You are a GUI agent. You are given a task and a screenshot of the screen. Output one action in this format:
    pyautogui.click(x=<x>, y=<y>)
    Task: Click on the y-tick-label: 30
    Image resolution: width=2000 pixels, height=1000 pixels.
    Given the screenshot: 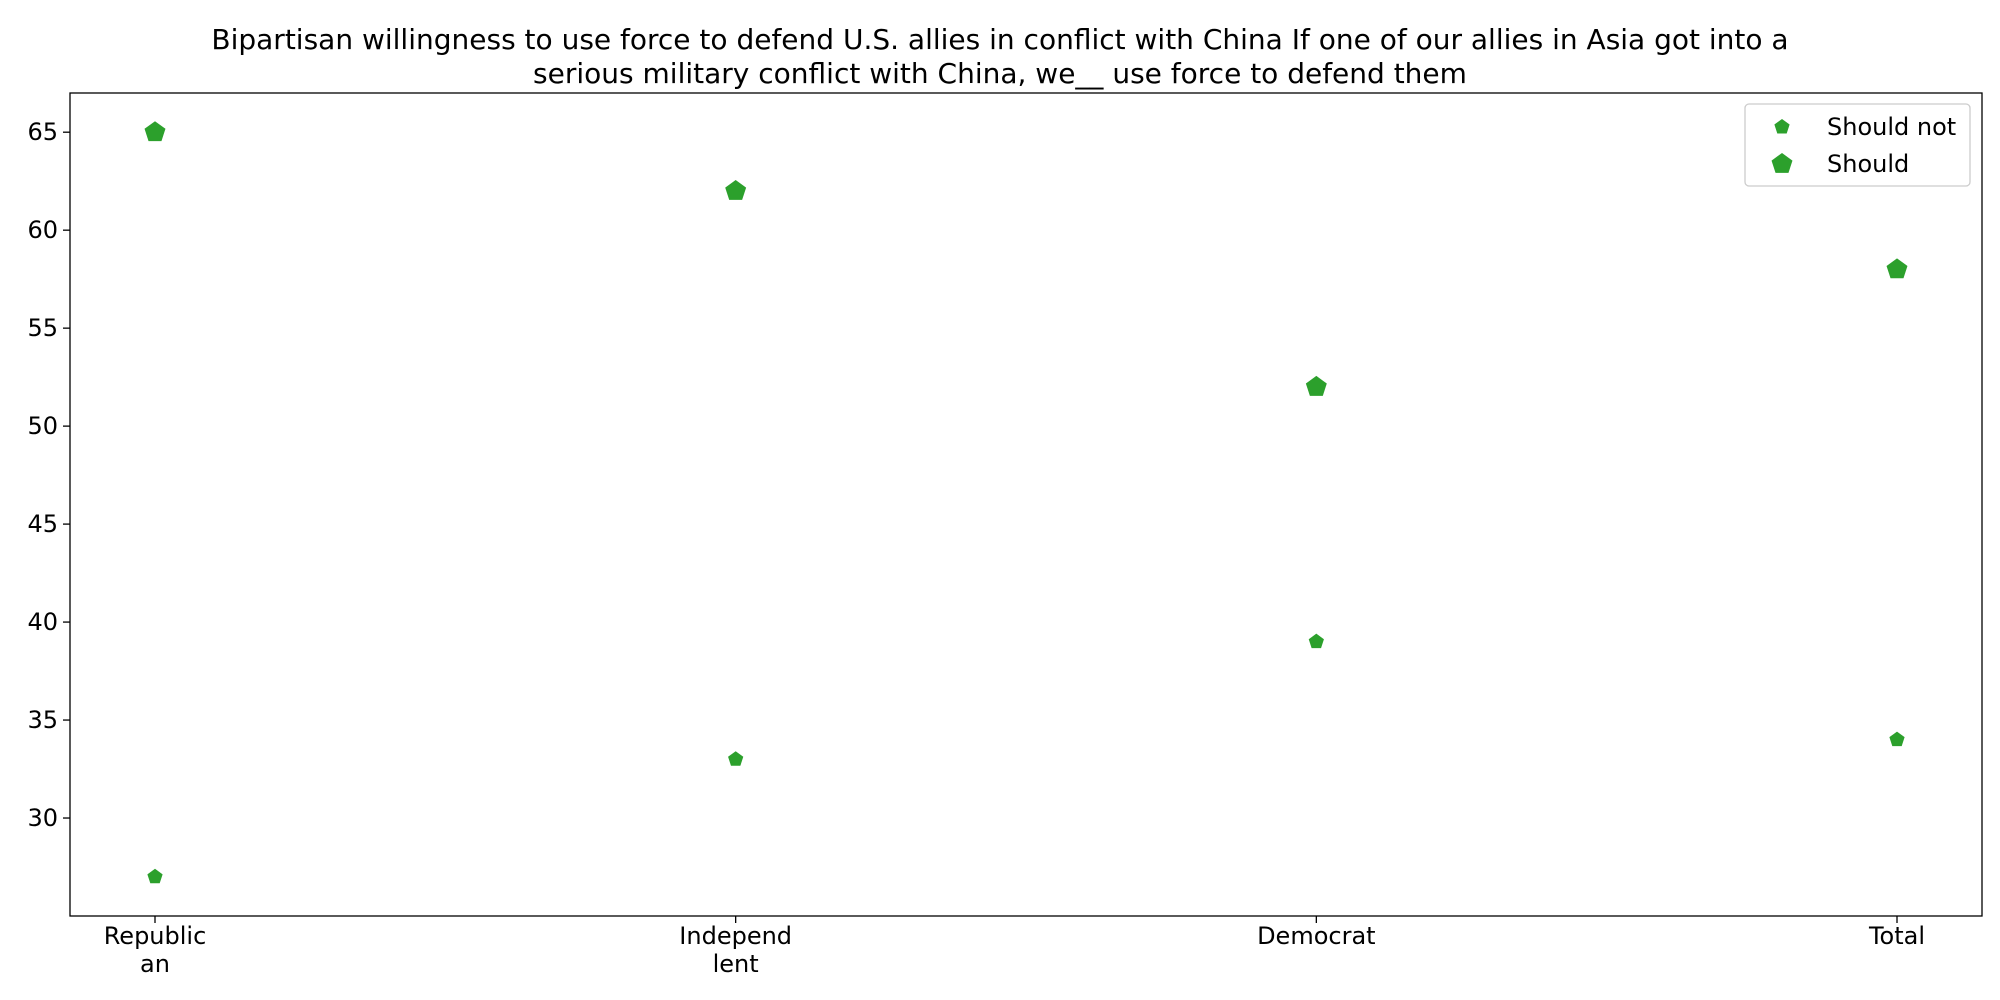 What is the action you would take?
    pyautogui.click(x=42, y=818)
    